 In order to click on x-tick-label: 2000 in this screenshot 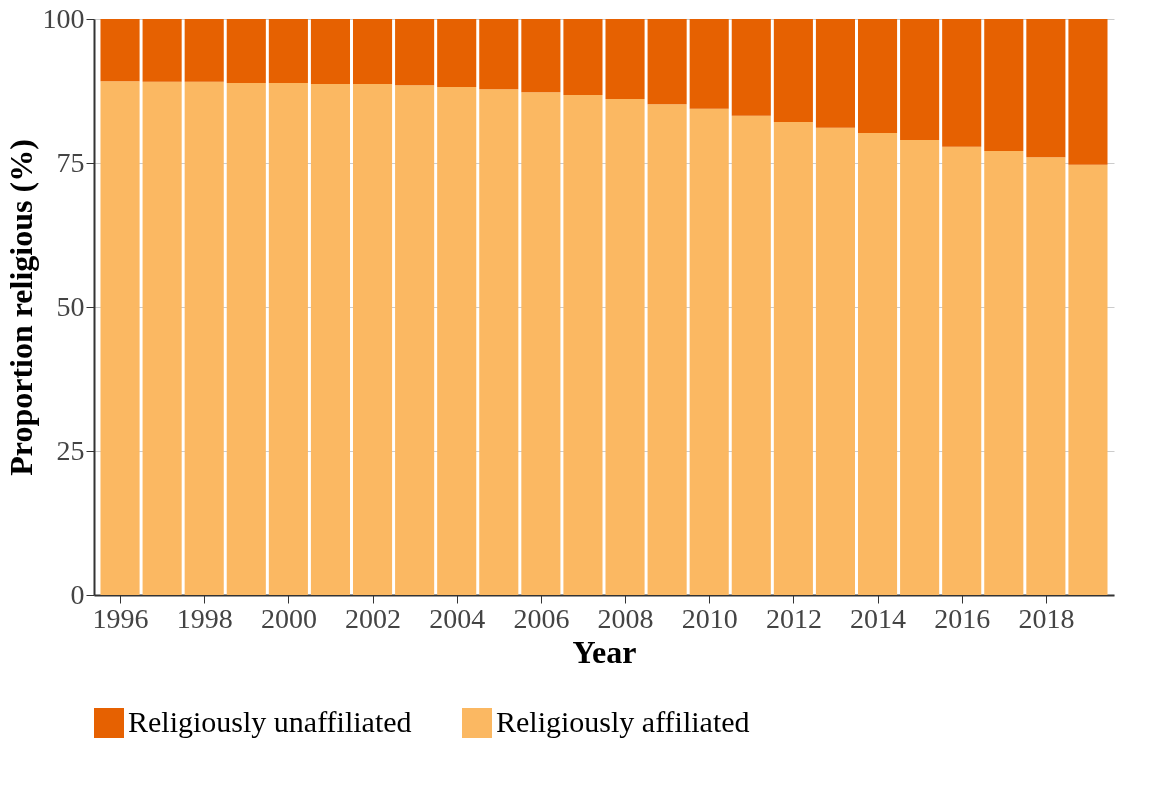, I will do `click(288, 618)`.